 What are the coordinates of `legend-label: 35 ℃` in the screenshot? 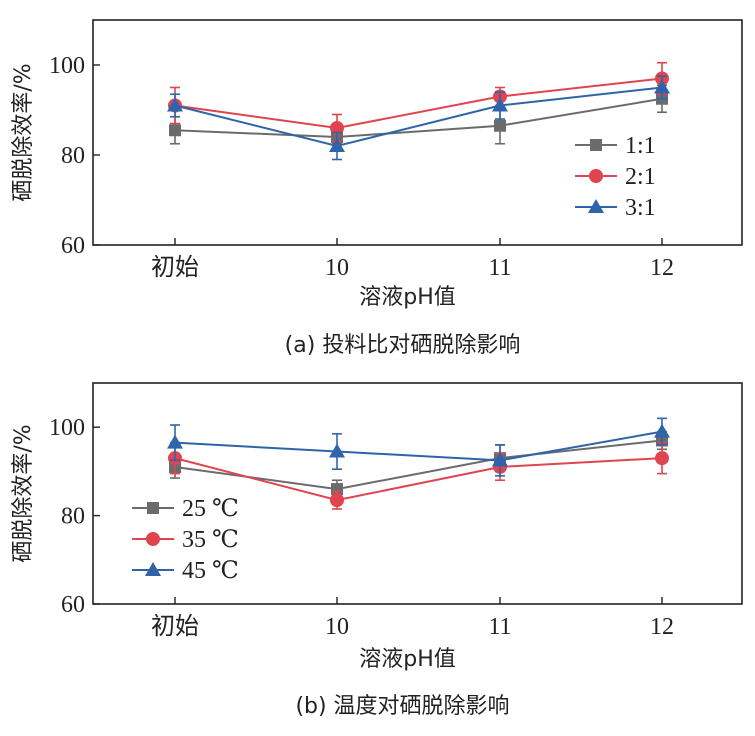 It's located at (210, 540).